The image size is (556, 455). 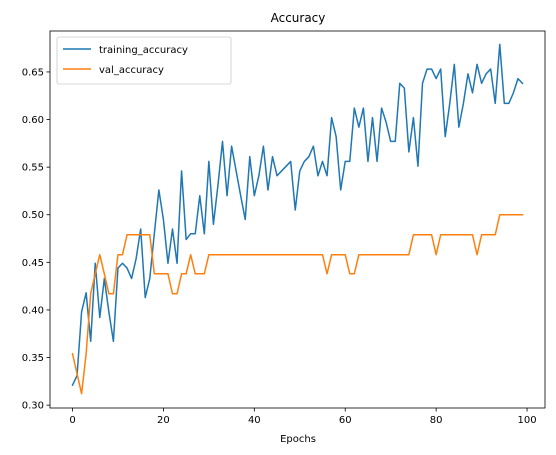 I want to click on y-tick-label: 0.55, so click(x=33, y=168).